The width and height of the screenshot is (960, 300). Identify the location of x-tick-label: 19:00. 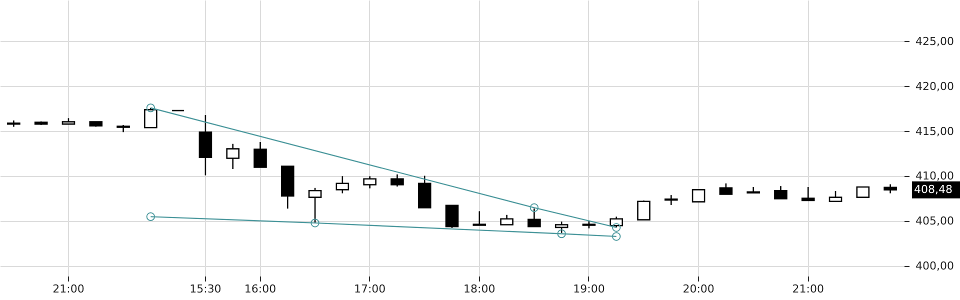
(589, 289).